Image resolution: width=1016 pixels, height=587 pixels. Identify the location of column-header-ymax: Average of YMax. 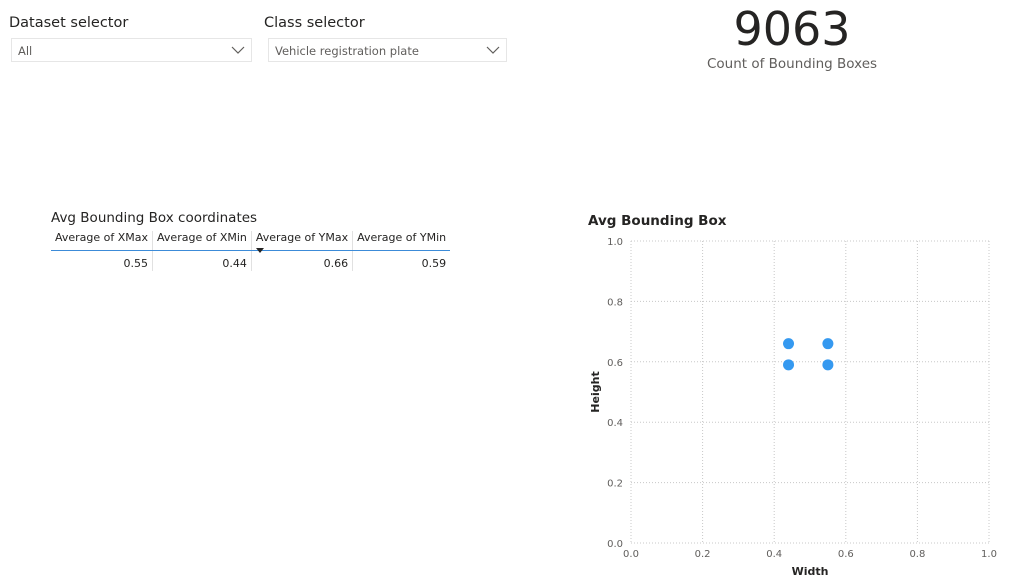
(301, 242).